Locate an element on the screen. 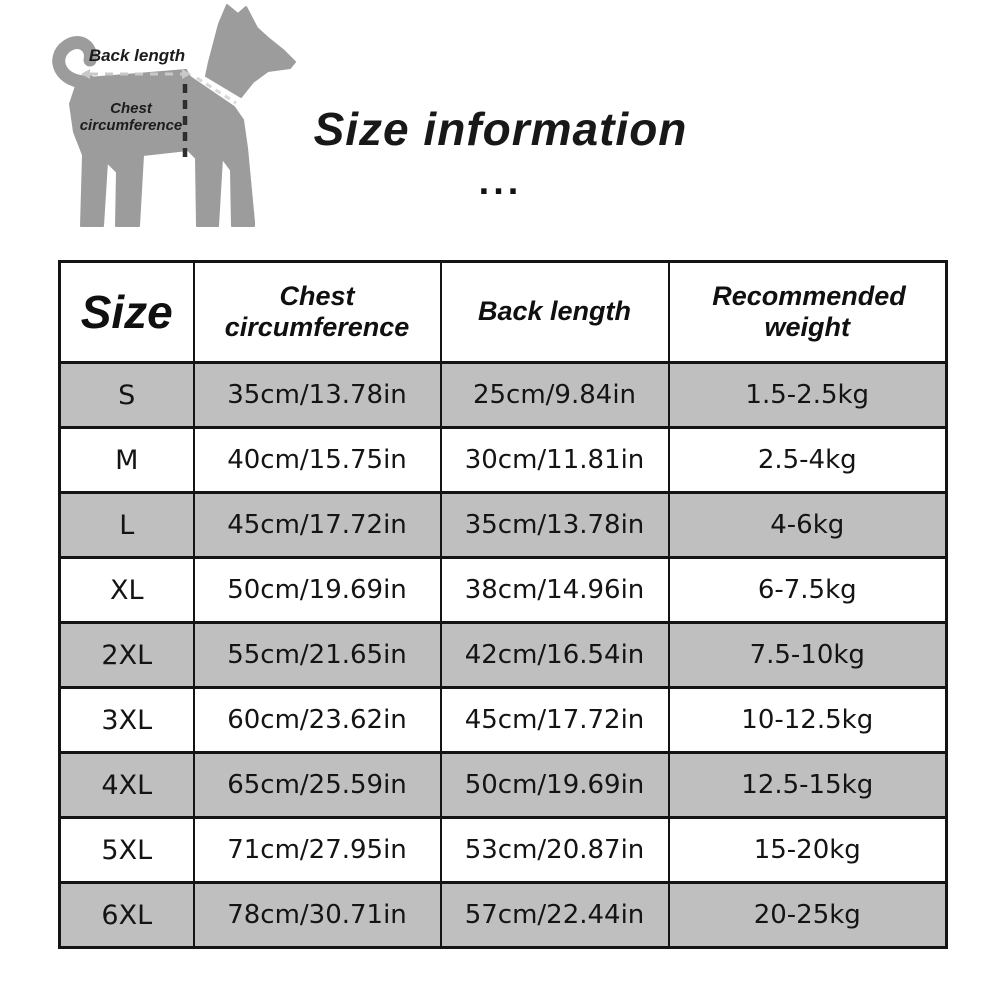 This screenshot has width=1001, height=1001. column-header-recommended-weight: Recommended weight is located at coordinates (807, 312).